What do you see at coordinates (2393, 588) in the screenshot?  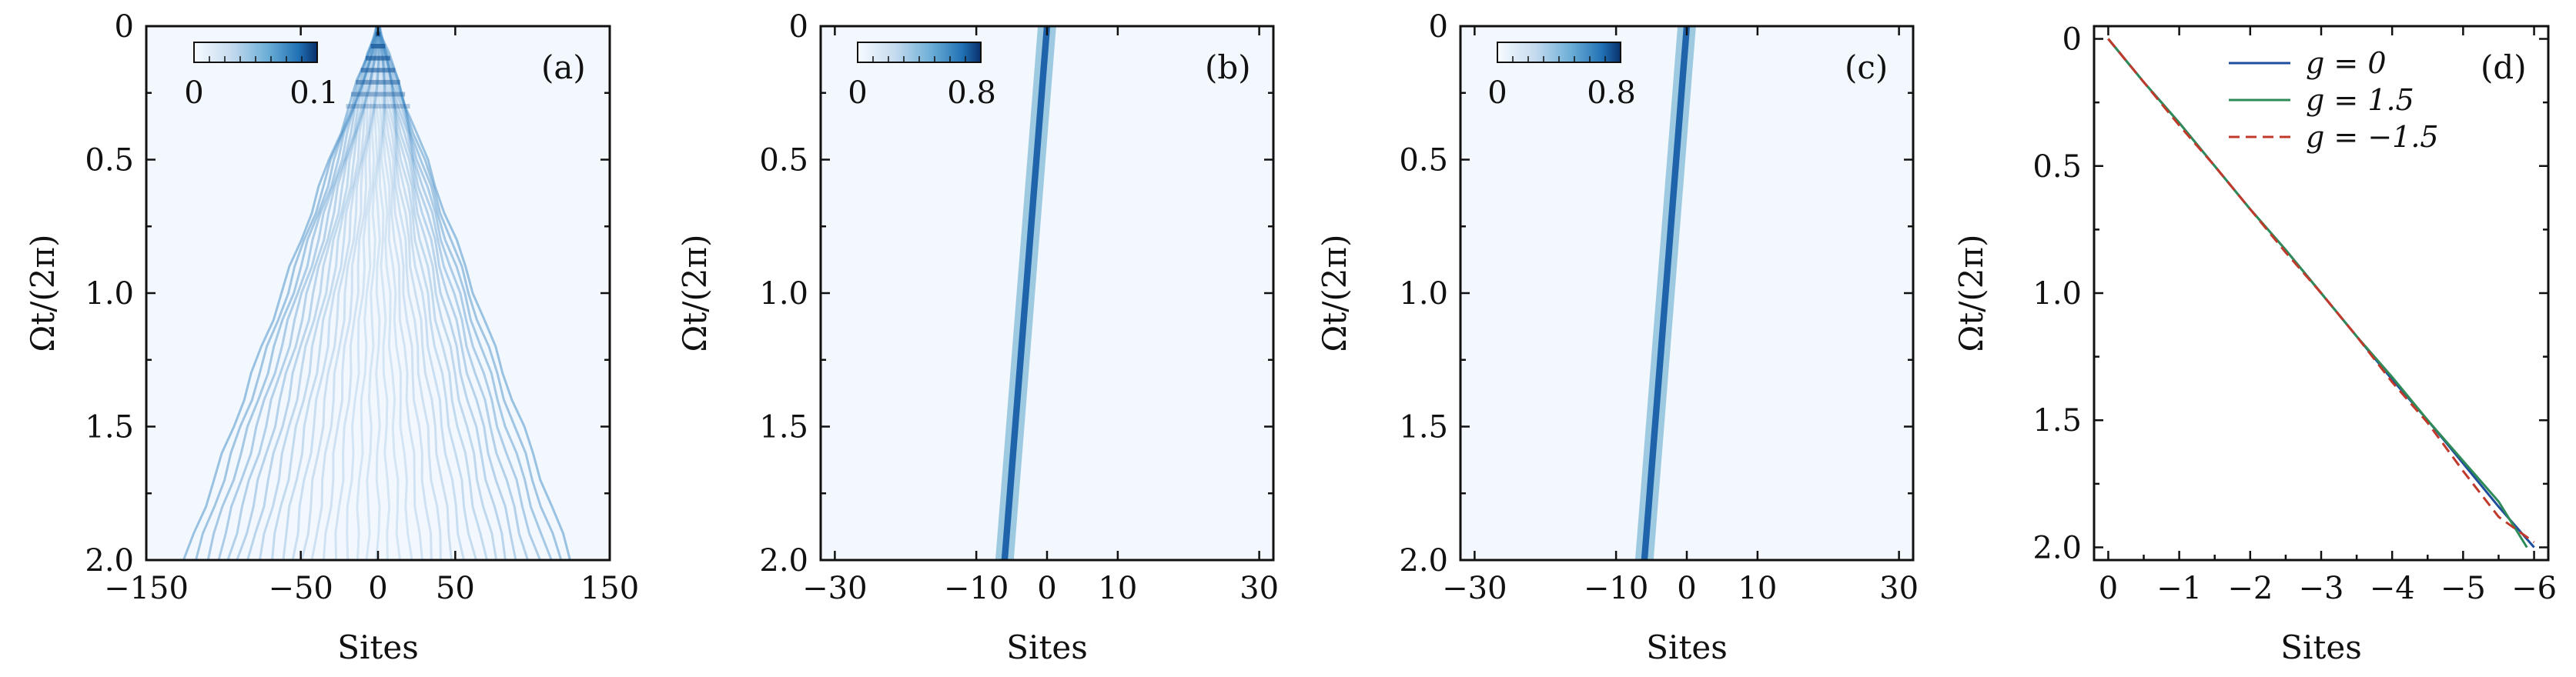 I see `x-tick-label: −4` at bounding box center [2393, 588].